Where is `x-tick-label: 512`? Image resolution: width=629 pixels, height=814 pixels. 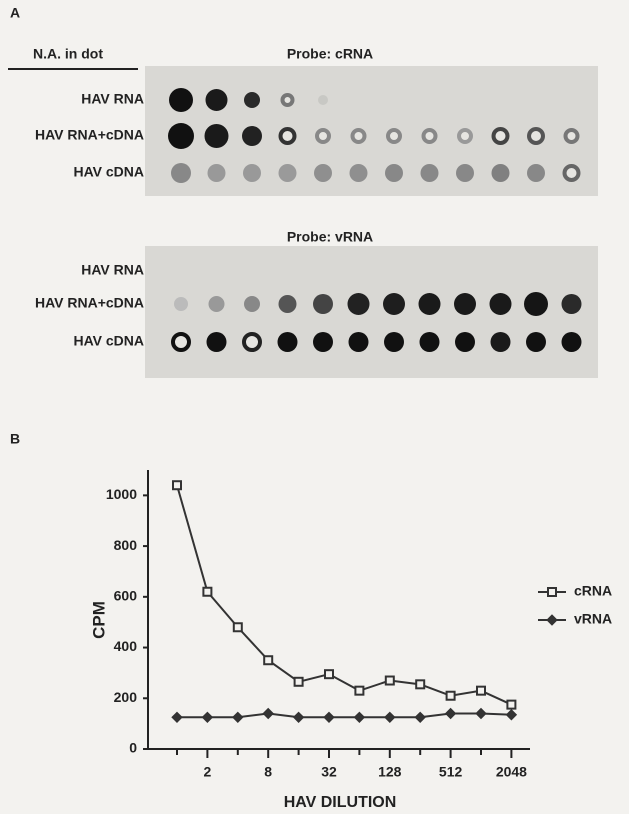 x-tick-label: 512 is located at coordinates (451, 772).